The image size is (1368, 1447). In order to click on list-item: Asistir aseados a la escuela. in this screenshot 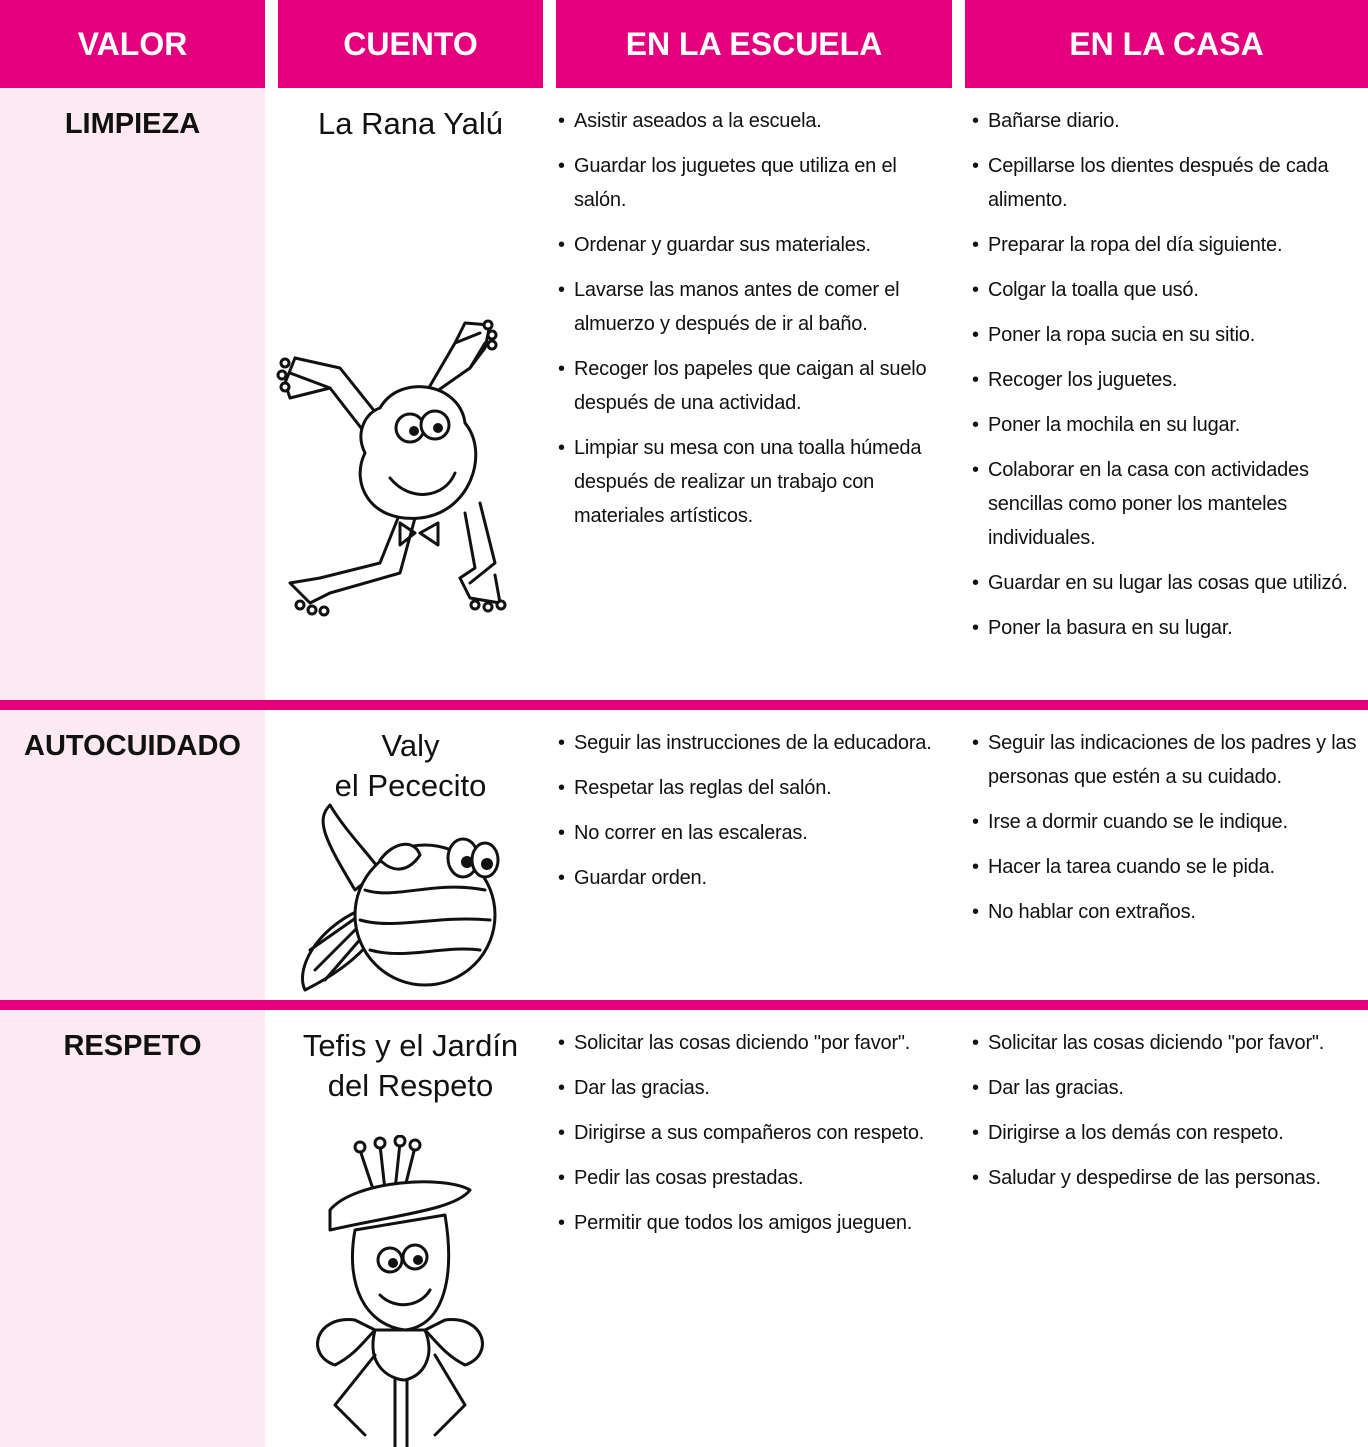, I will do `click(753, 121)`.